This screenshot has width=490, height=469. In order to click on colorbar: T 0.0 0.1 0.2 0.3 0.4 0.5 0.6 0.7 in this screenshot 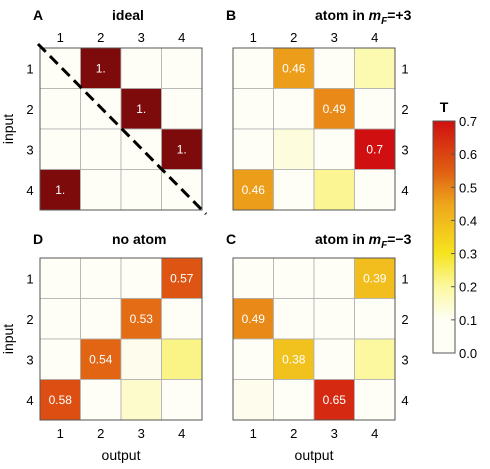, I will do `click(454, 230)`.